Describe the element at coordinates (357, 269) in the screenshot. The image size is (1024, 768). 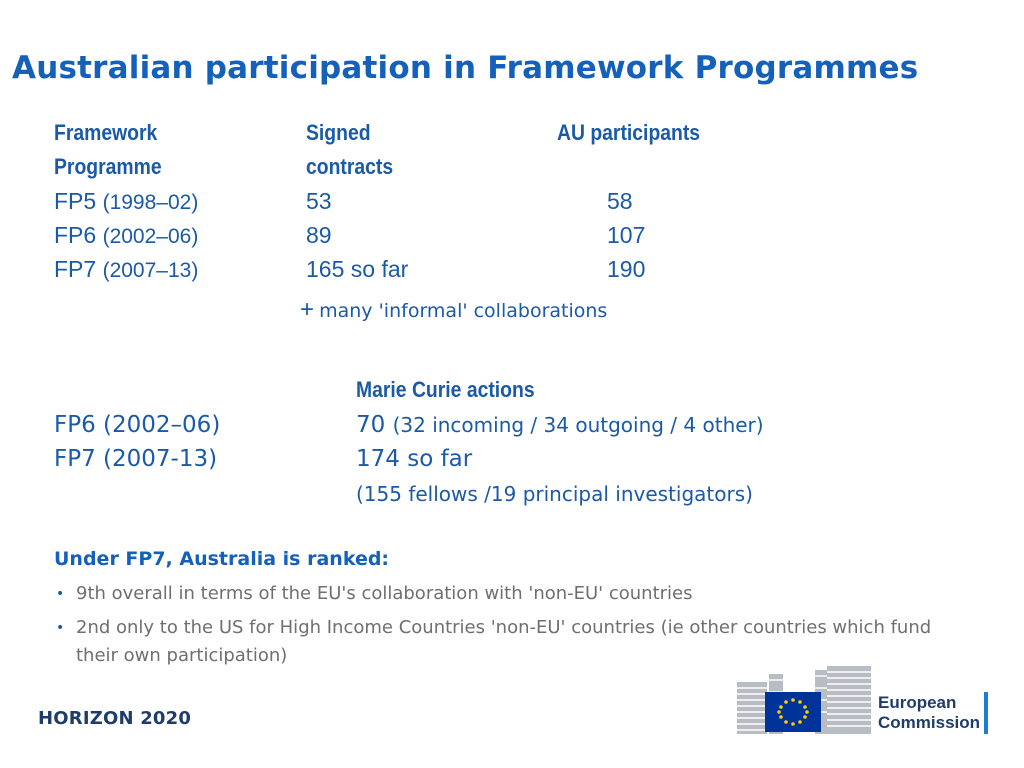
I see `signed-value: 165 so far` at that location.